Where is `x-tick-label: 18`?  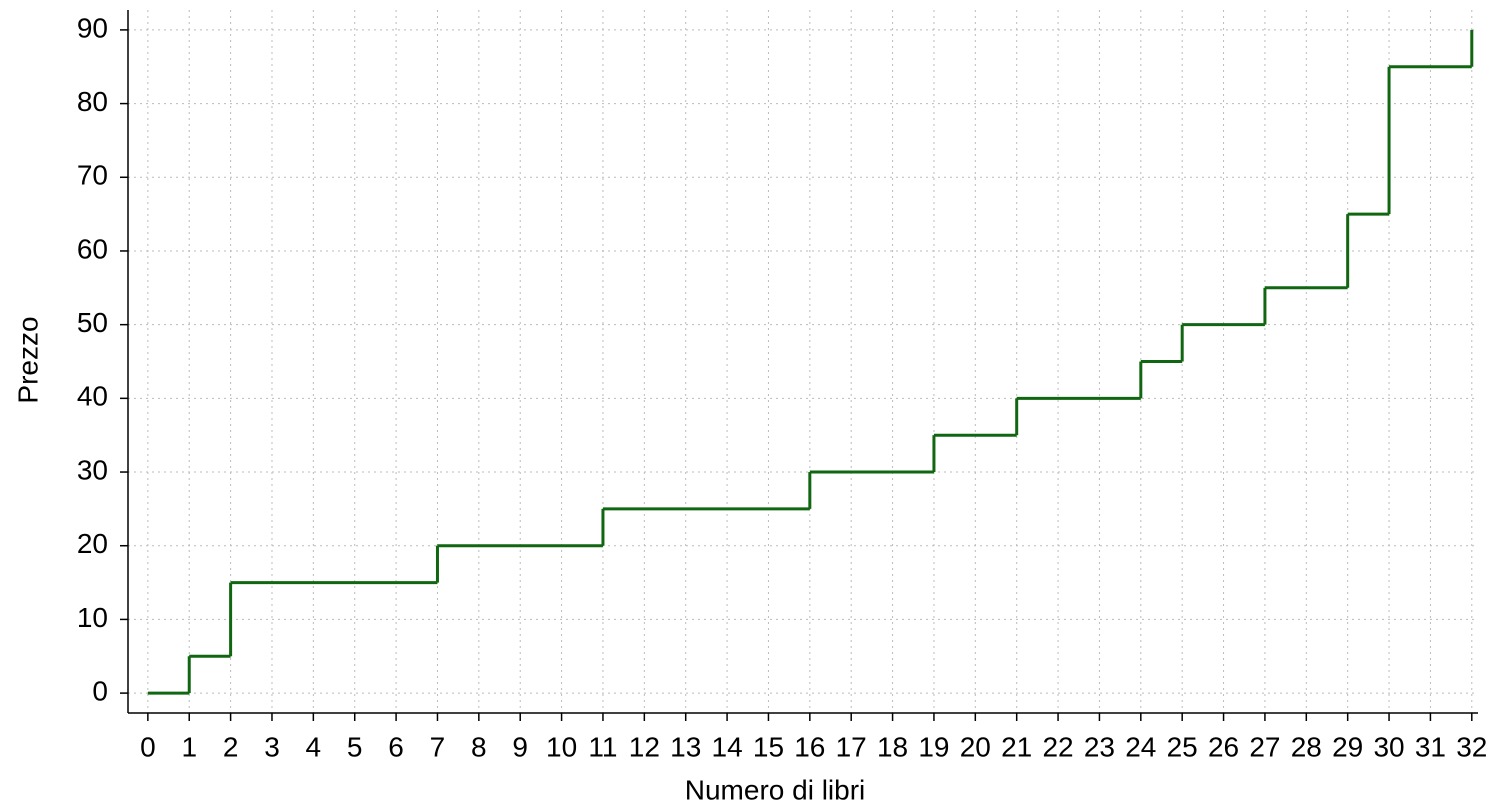
x-tick-label: 18 is located at coordinates (892, 746).